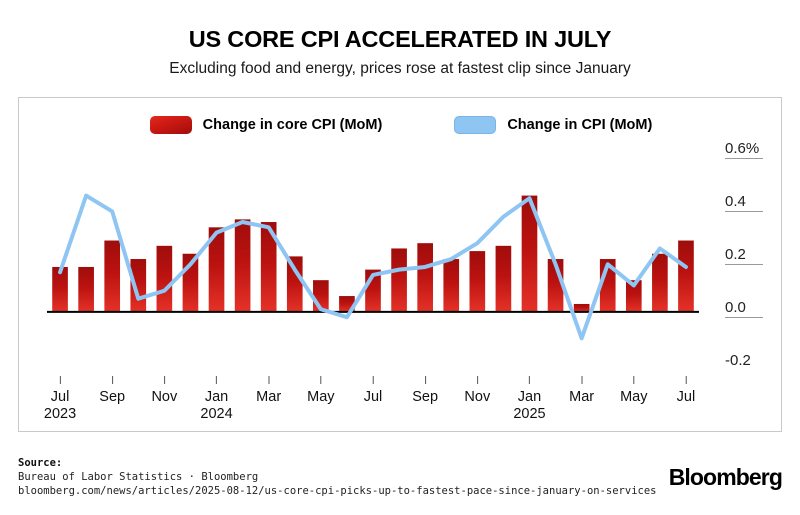  I want to click on page-title: US CORE CPI ACCELERATED IN JULY, so click(400, 39).